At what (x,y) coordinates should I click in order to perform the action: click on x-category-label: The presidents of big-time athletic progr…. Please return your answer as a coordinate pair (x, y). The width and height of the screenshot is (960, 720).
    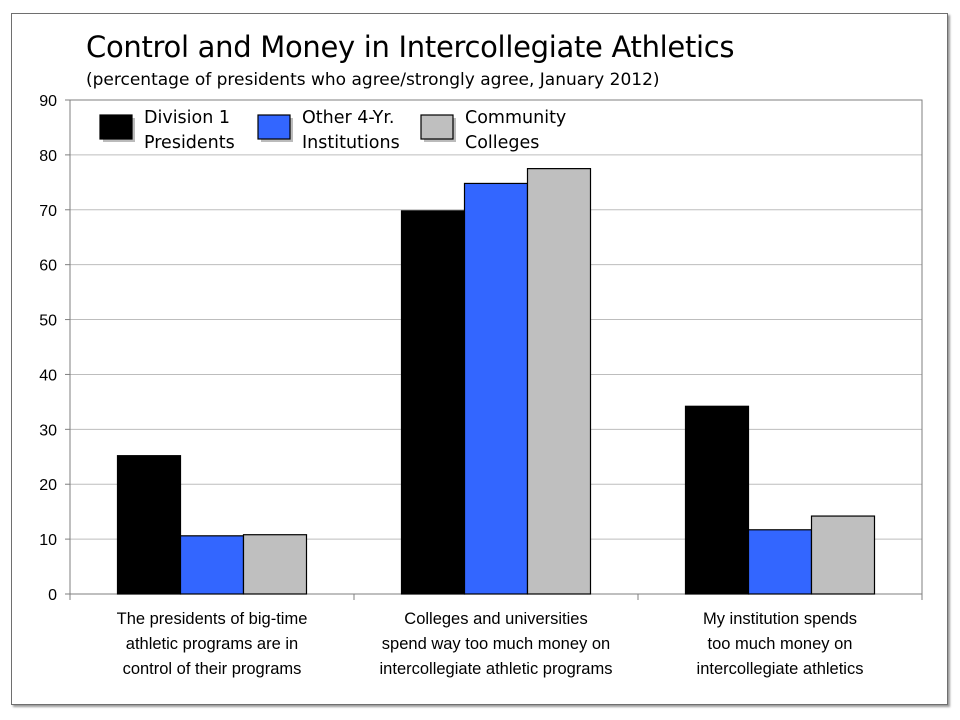
    Looking at the image, I should click on (212, 644).